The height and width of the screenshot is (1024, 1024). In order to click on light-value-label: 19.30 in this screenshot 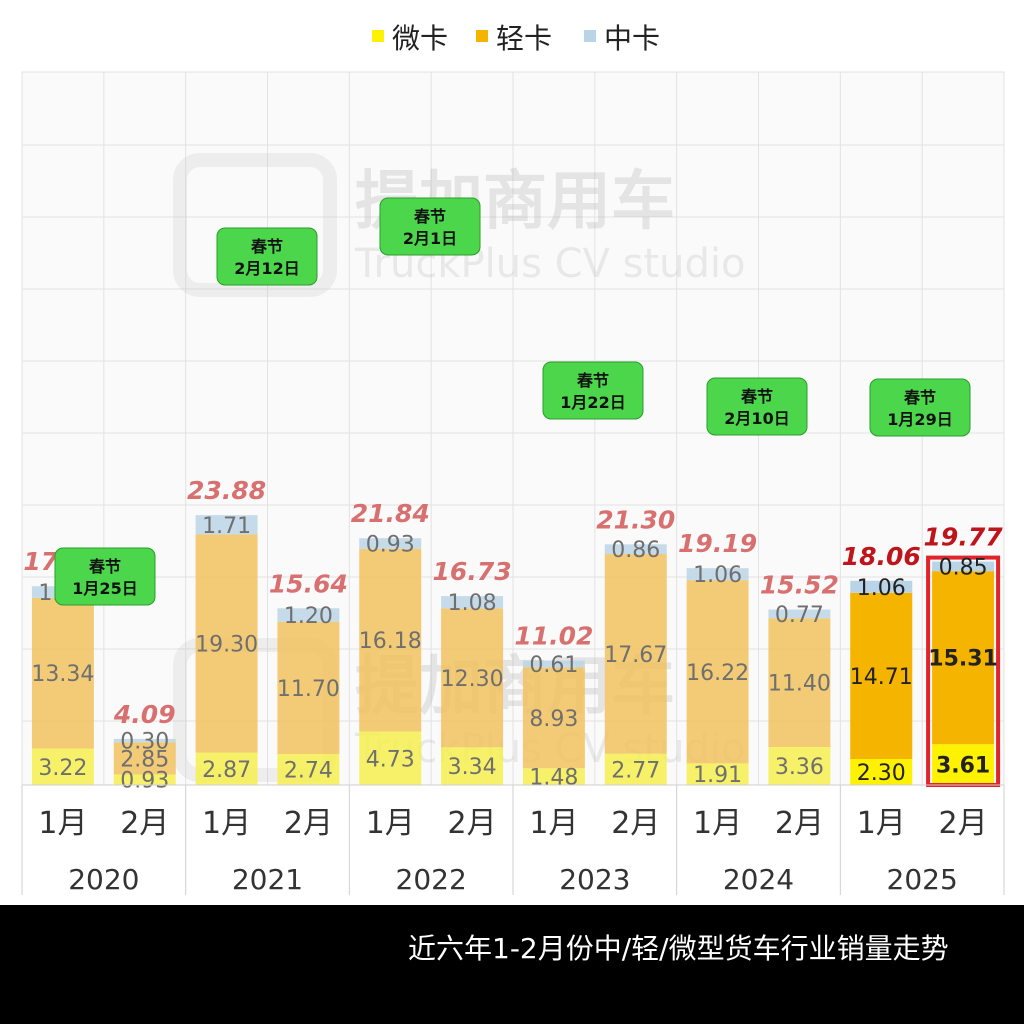, I will do `click(226, 645)`.